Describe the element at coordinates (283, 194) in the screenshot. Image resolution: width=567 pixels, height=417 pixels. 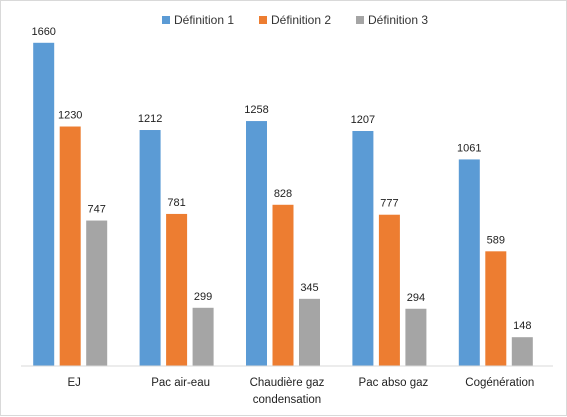
I see `value-label-3-series-2: 828` at that location.